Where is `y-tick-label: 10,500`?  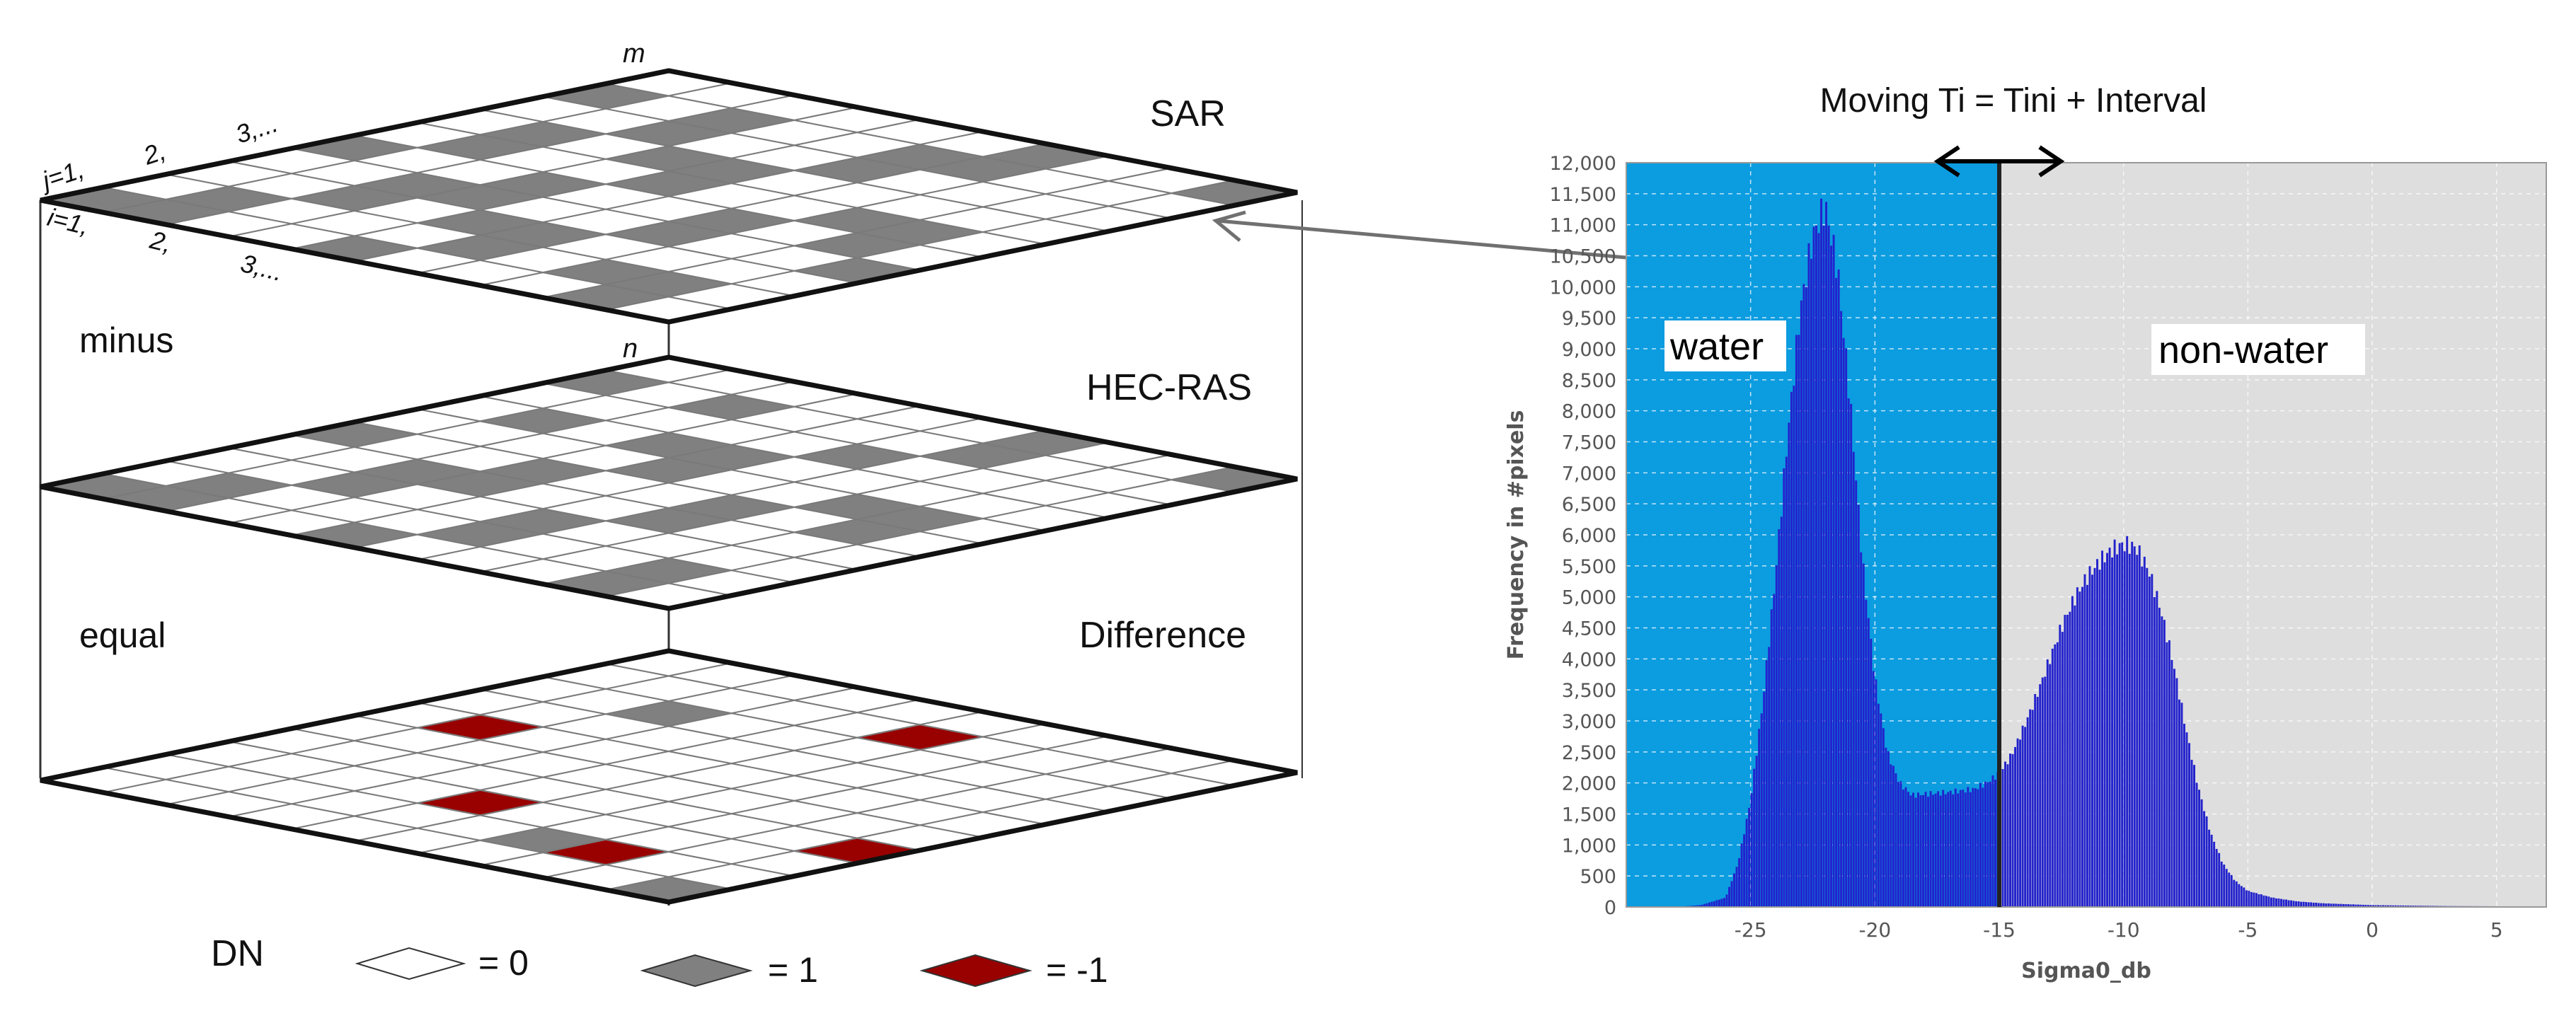
y-tick-label: 10,500 is located at coordinates (1583, 257).